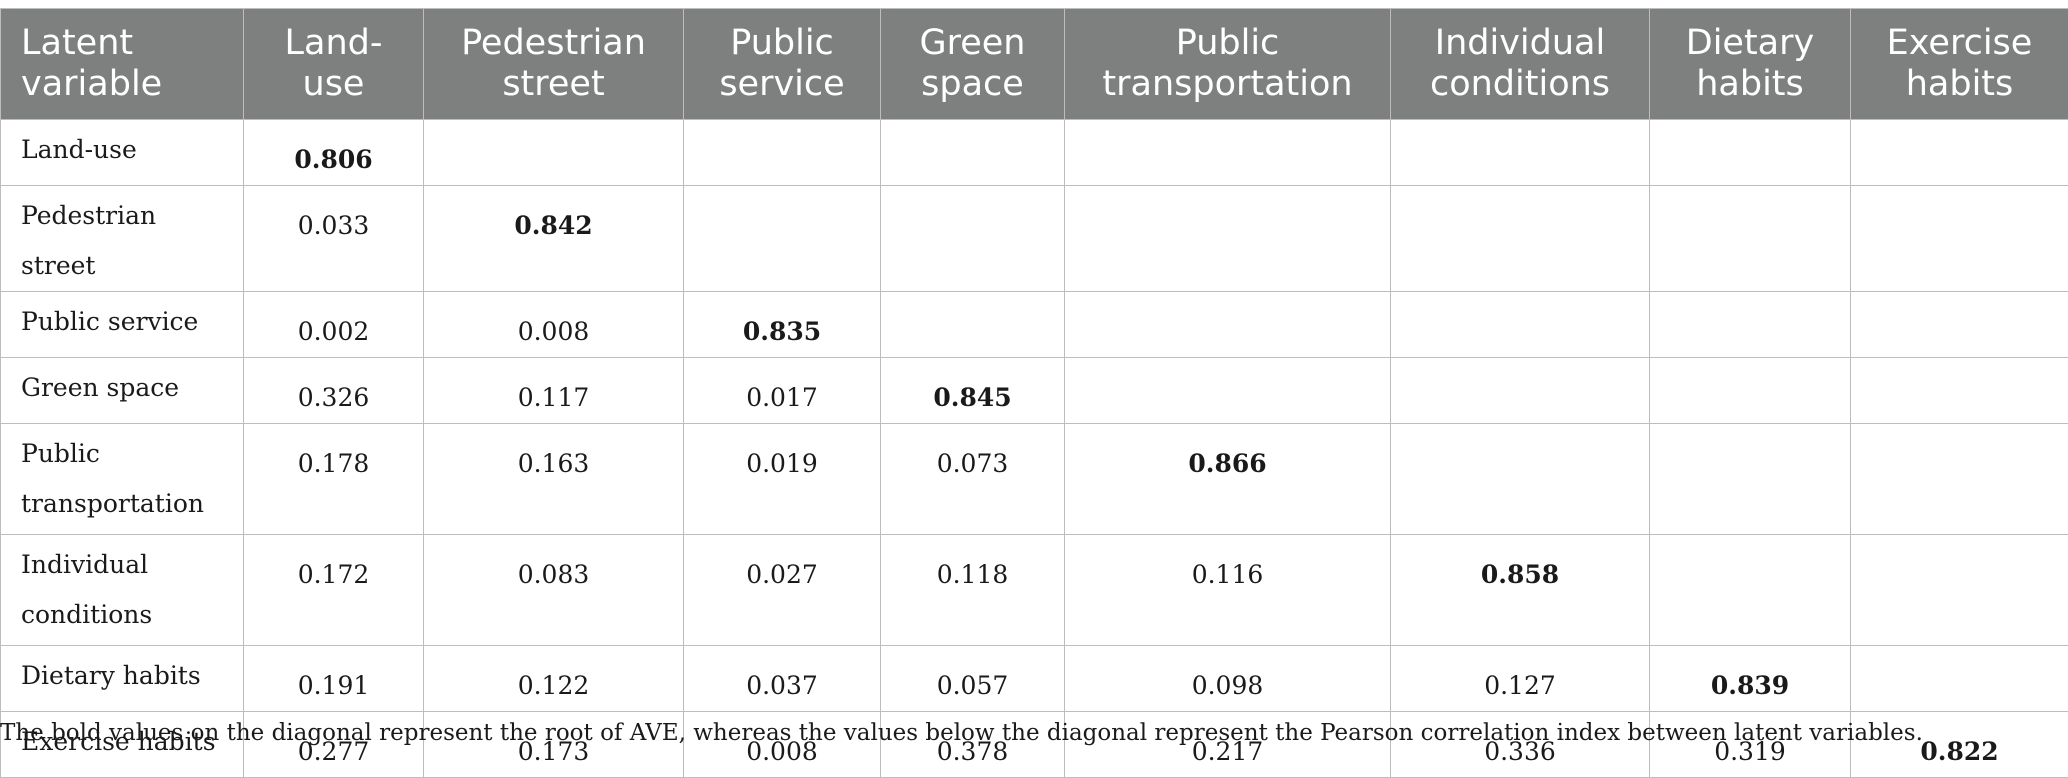 The width and height of the screenshot is (2068, 778). What do you see at coordinates (554, 590) in the screenshot?
I see `table-cell: 0.083` at bounding box center [554, 590].